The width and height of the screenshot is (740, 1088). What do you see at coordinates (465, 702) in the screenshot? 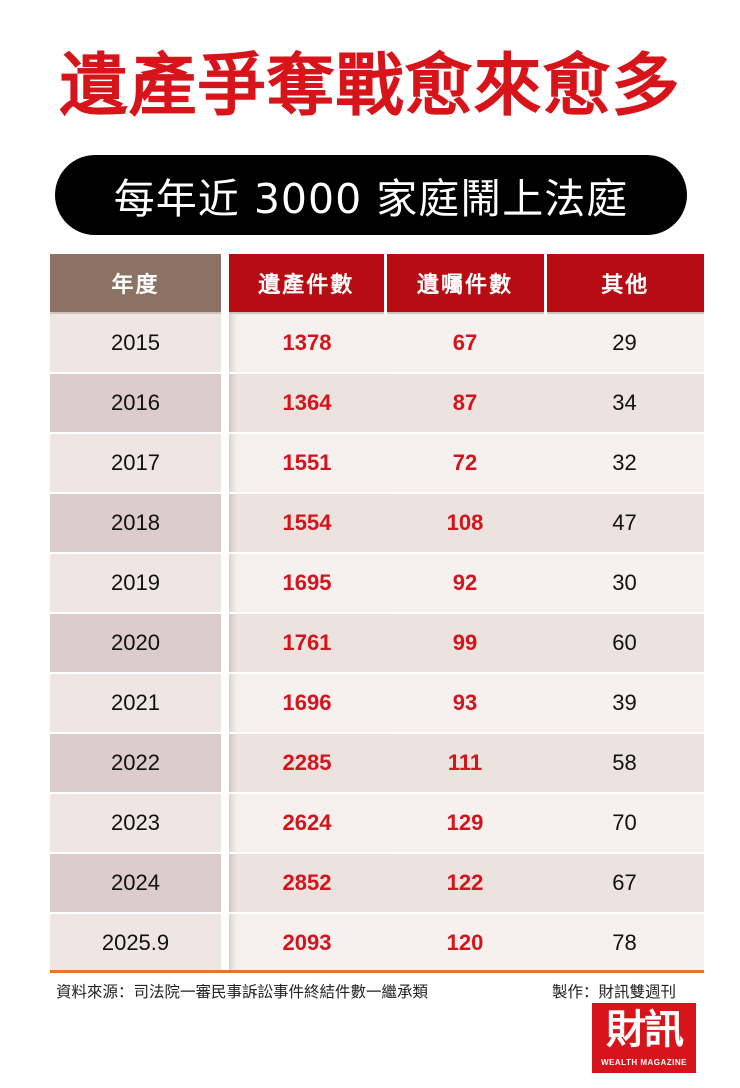
I see `will-cases-cell: 93` at bounding box center [465, 702].